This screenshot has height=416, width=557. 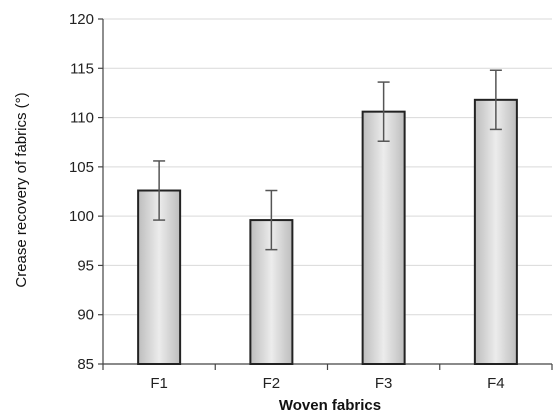 I want to click on y-tick-label: 105, so click(x=81, y=167).